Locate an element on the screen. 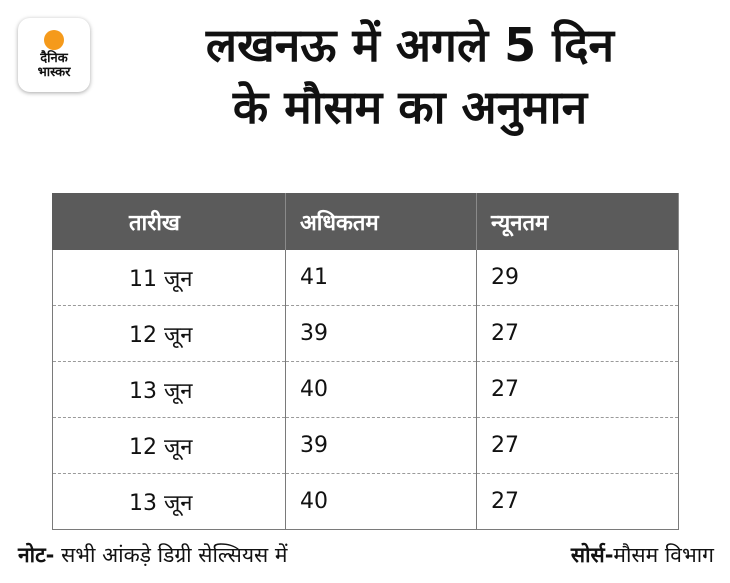 Image resolution: width=730 pixels, height=583 pixels. headline-line2: के मौसम का अनुमान is located at coordinates (410, 107).